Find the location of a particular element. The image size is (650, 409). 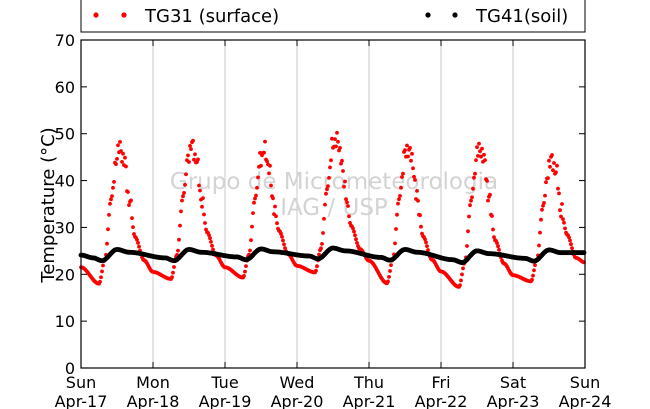

y-tick-label: 30 is located at coordinates (65, 227).